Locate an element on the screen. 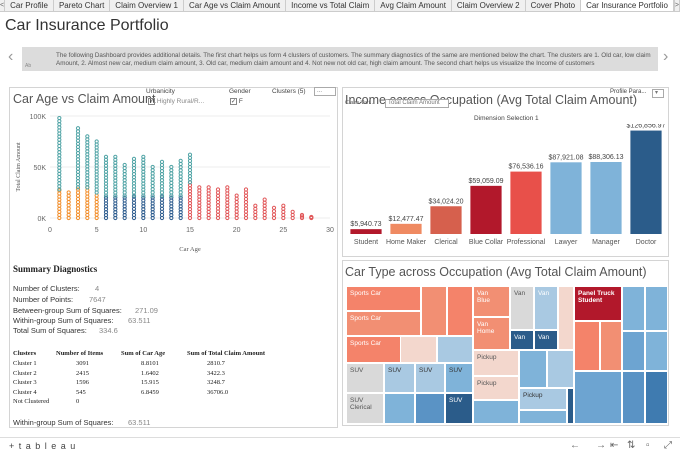 Image resolution: width=680 pixels, height=453 pixels. treemap-cell-van-5: Van is located at coordinates (522, 340).